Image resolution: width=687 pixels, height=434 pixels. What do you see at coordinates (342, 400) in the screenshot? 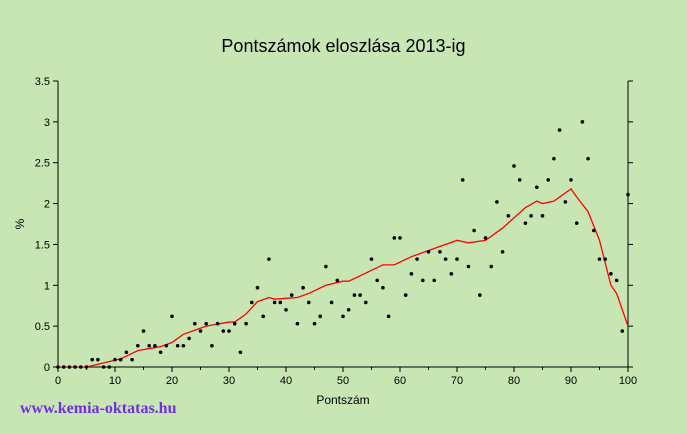
I see `x-axis-label: Pontszám` at bounding box center [342, 400].